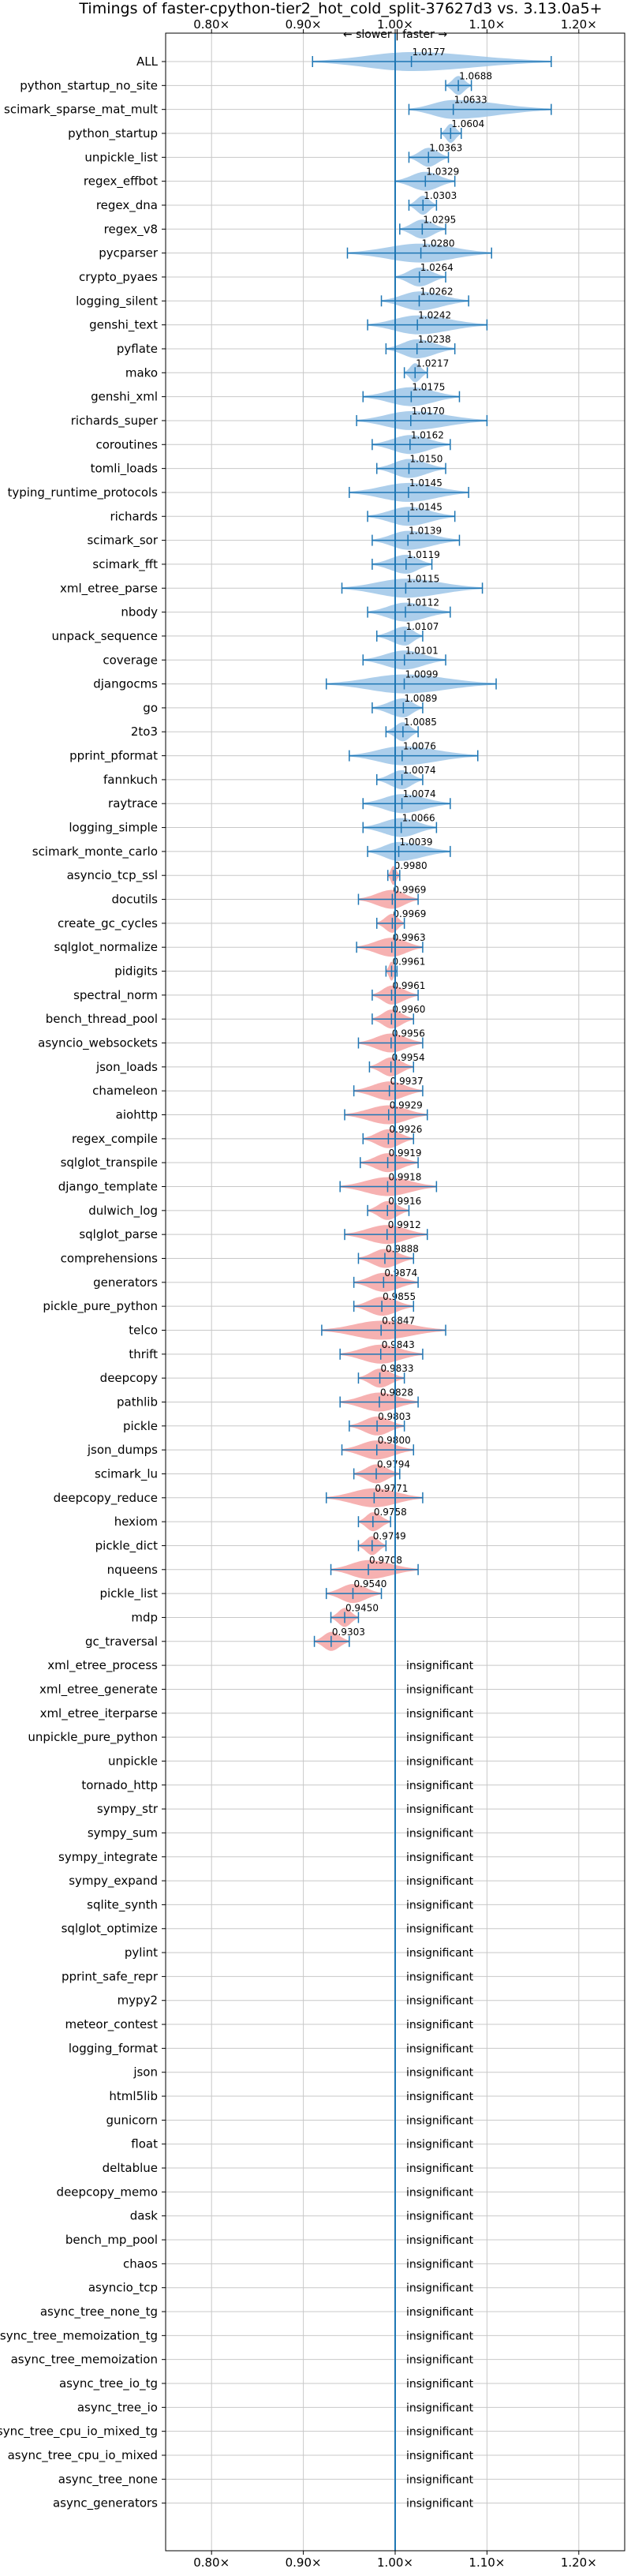 The image size is (631, 2576). What do you see at coordinates (107, 2192) in the screenshot?
I see `benchmark-label: deepcopy_memo` at bounding box center [107, 2192].